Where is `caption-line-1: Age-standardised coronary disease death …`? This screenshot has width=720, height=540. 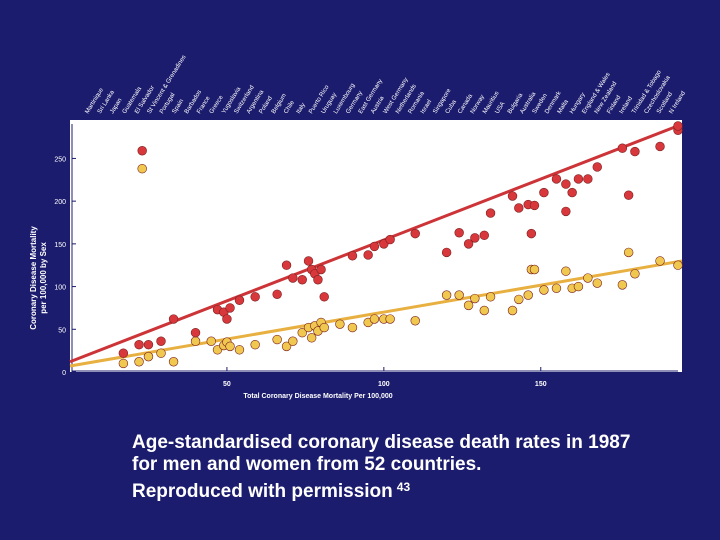 caption-line-1: Age-standardised coronary disease death … is located at coordinates (381, 442).